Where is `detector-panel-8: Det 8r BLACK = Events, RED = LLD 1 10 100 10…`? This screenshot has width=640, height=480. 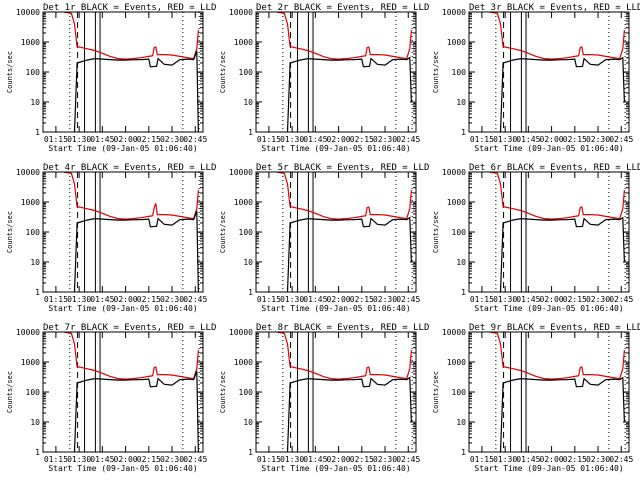 detector-panel-8: Det 8r BLACK = Events, RED = LLD 1 10 100 10… is located at coordinates (324, 398).